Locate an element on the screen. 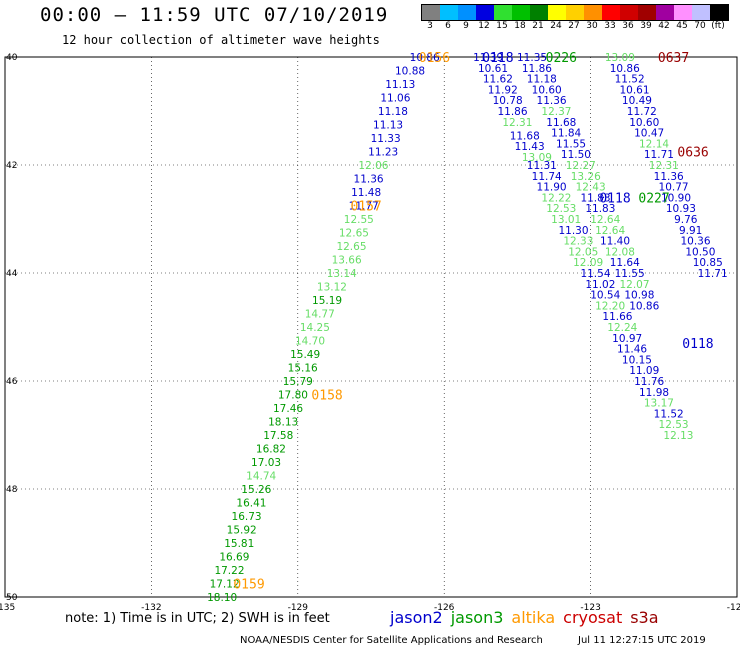  wave-height-value: 10.88 is located at coordinates (410, 72).